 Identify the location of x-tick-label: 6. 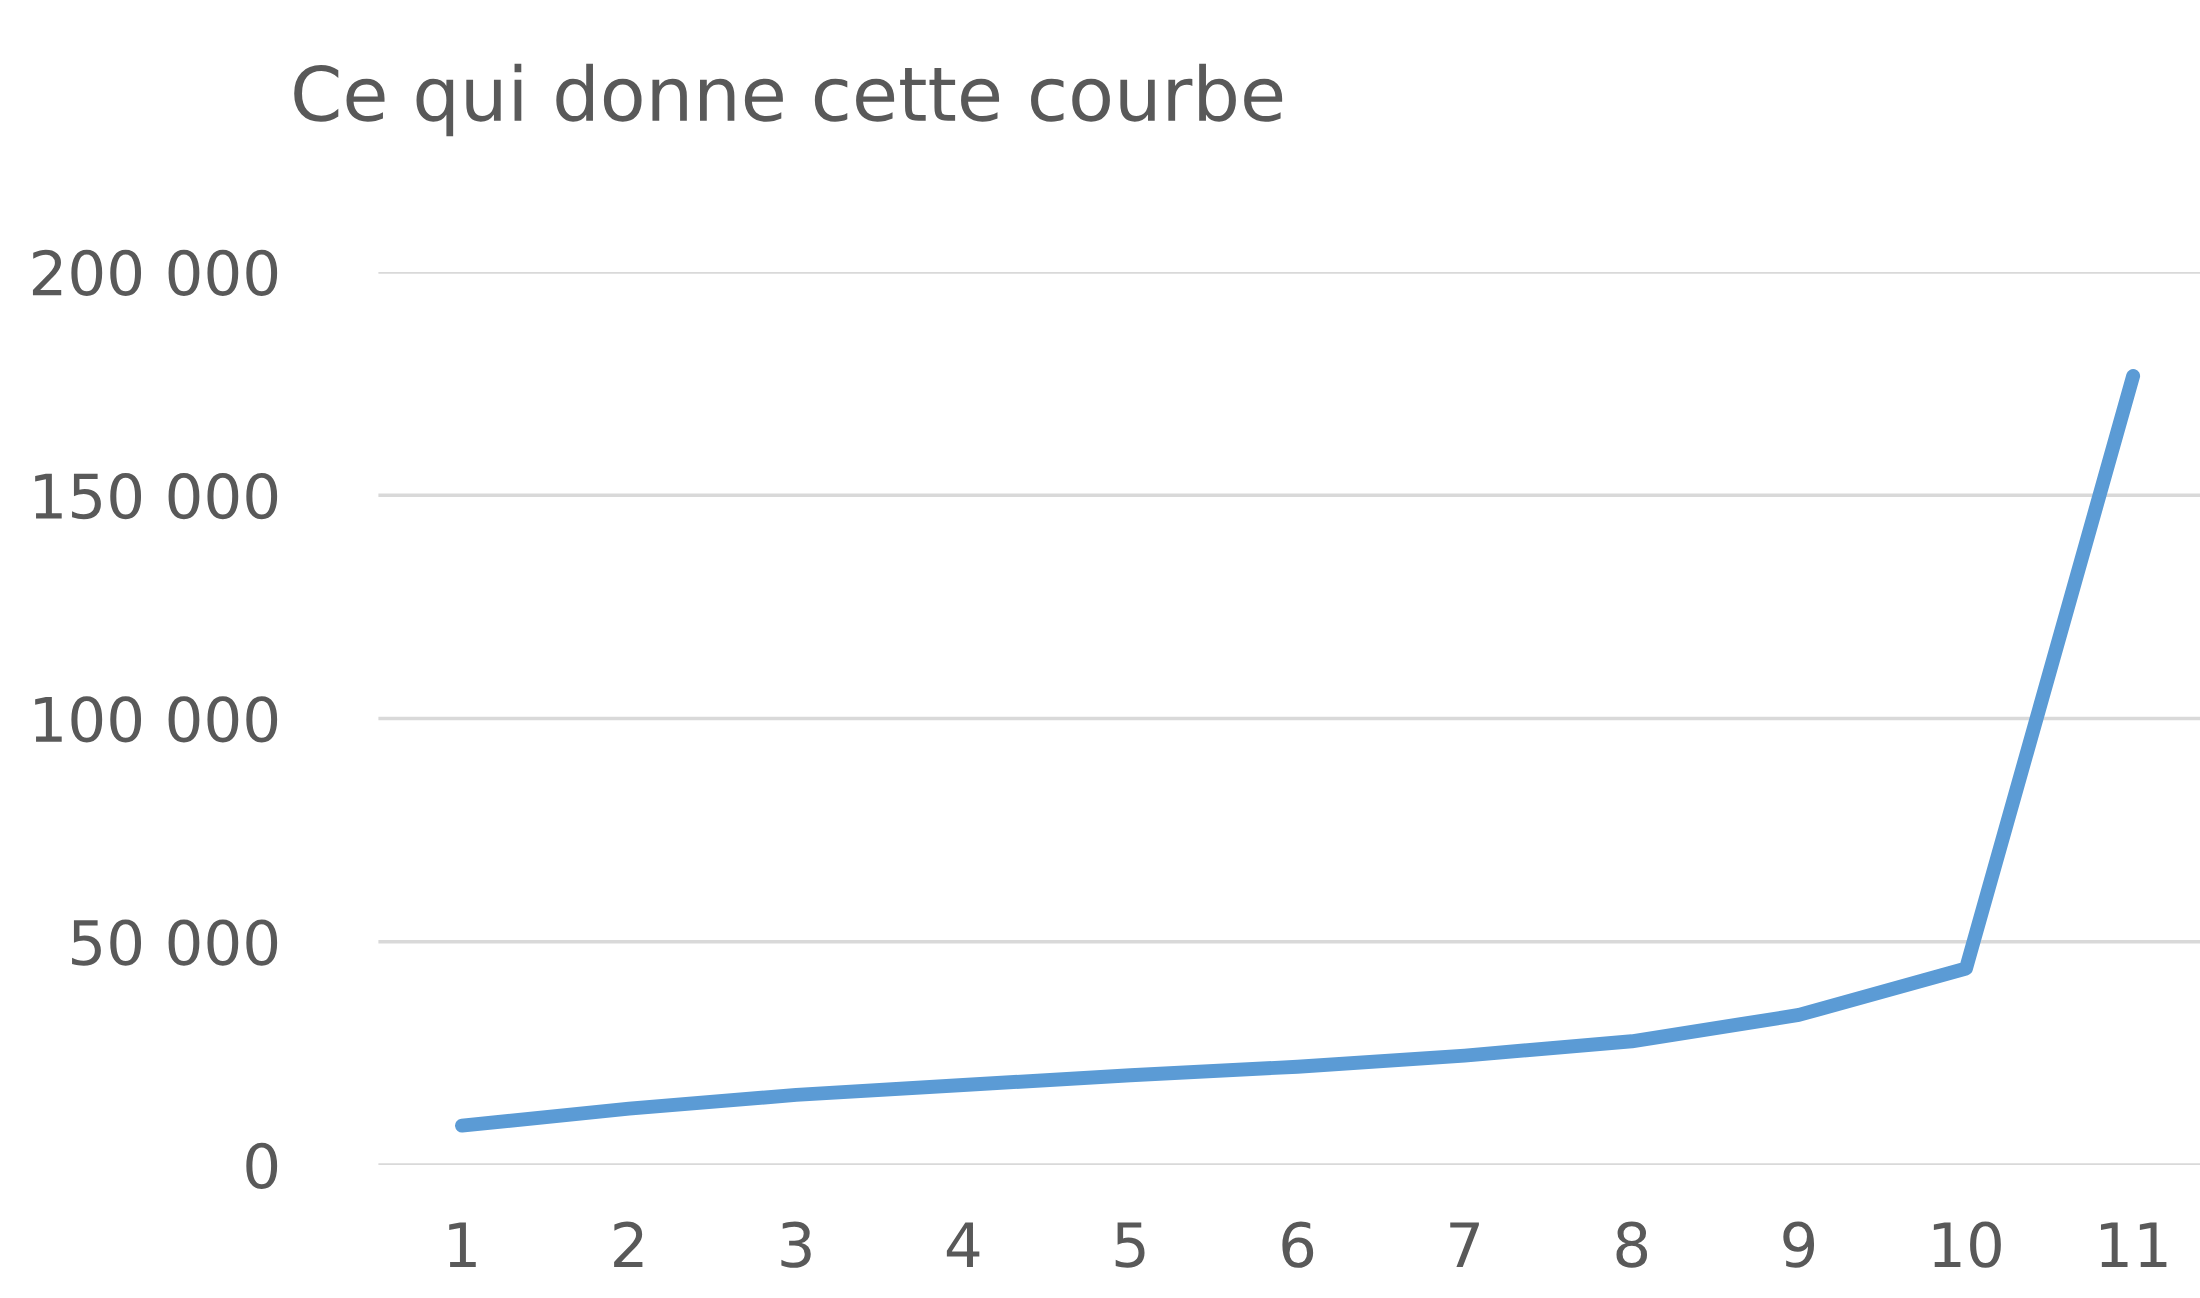
(1298, 1244).